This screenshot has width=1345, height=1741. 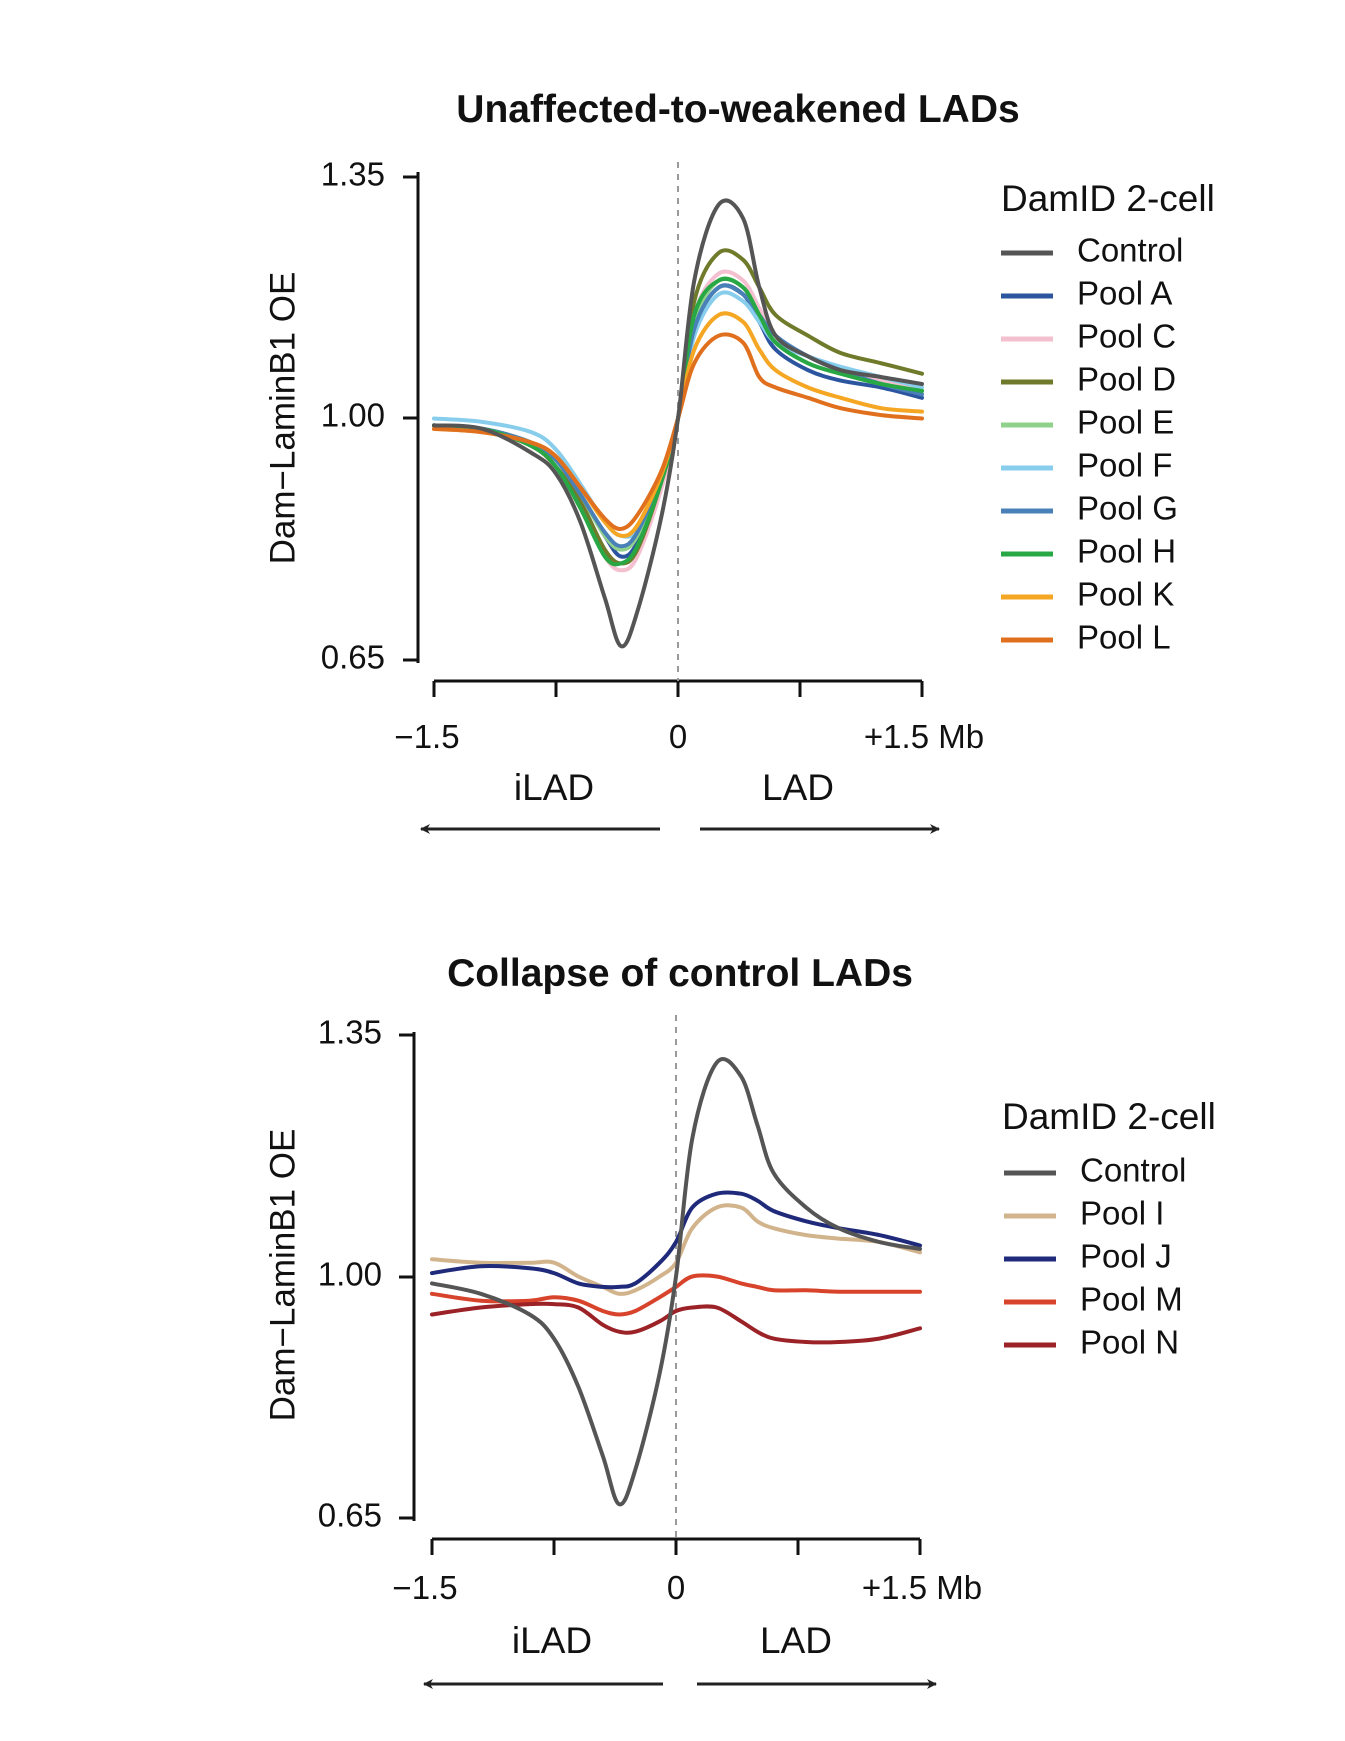 I want to click on series-line-pool-n, so click(x=676, y=1323).